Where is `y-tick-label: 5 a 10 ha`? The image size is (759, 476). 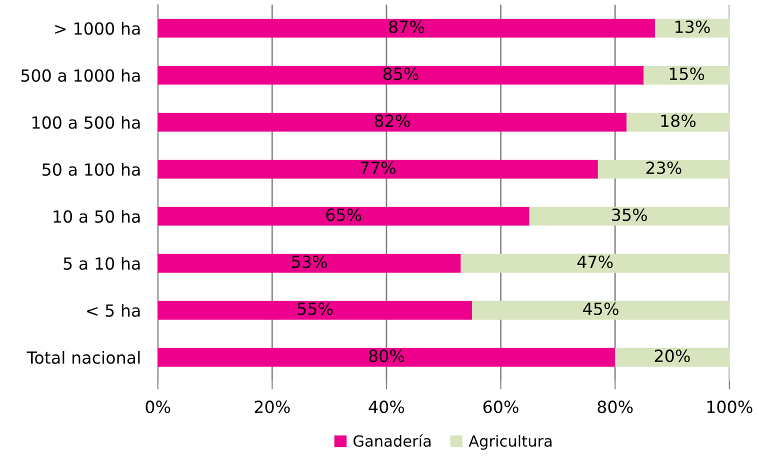
y-tick-label: 5 a 10 ha is located at coordinates (102, 263).